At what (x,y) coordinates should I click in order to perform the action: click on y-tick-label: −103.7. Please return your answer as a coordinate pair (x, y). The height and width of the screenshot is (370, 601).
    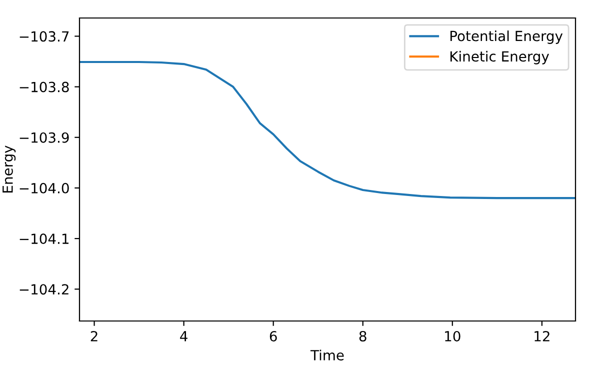
    Looking at the image, I should click on (44, 36).